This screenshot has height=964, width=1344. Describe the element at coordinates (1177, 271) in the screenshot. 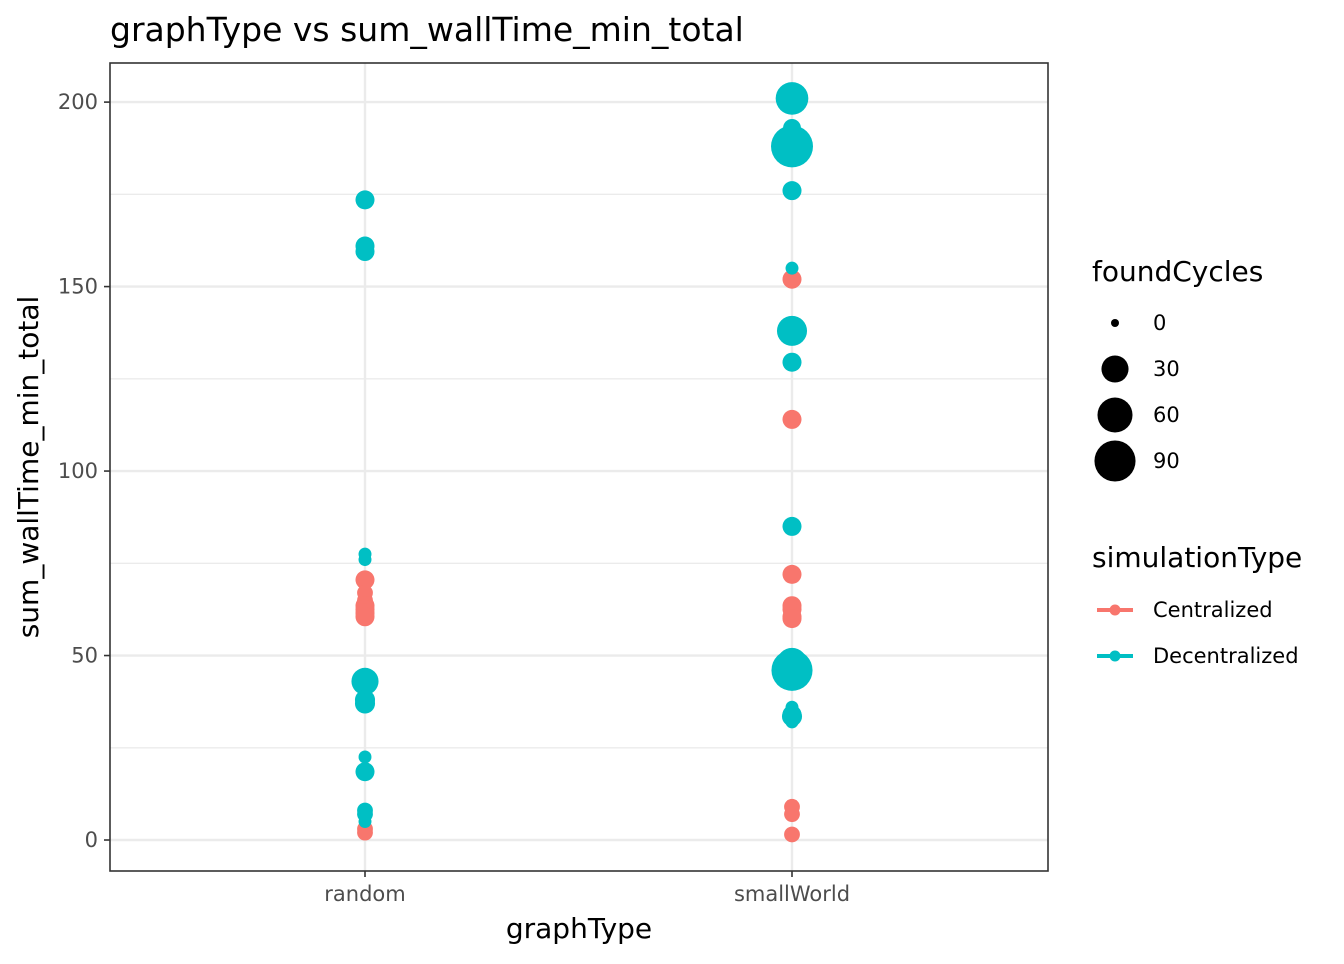

I see `size-legend-title: foundCycles` at that location.